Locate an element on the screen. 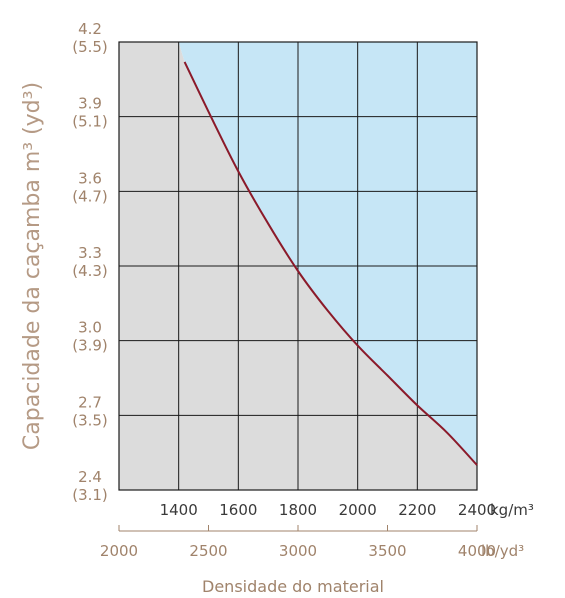  y-tick-label: 3.0 is located at coordinates (90, 328).